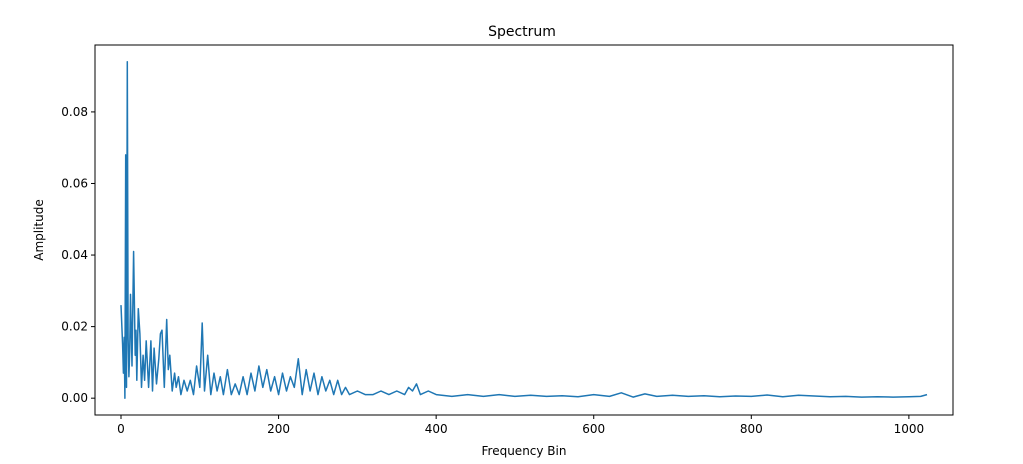 This screenshot has width=1023, height=464. What do you see at coordinates (278, 429) in the screenshot?
I see `x-tick-label: 200` at bounding box center [278, 429].